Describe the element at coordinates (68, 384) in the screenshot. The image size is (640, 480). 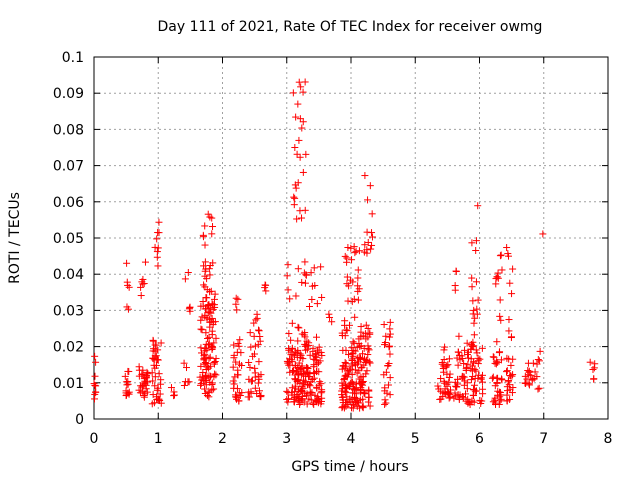
I see `y-tick-label: 0.01` at that location.